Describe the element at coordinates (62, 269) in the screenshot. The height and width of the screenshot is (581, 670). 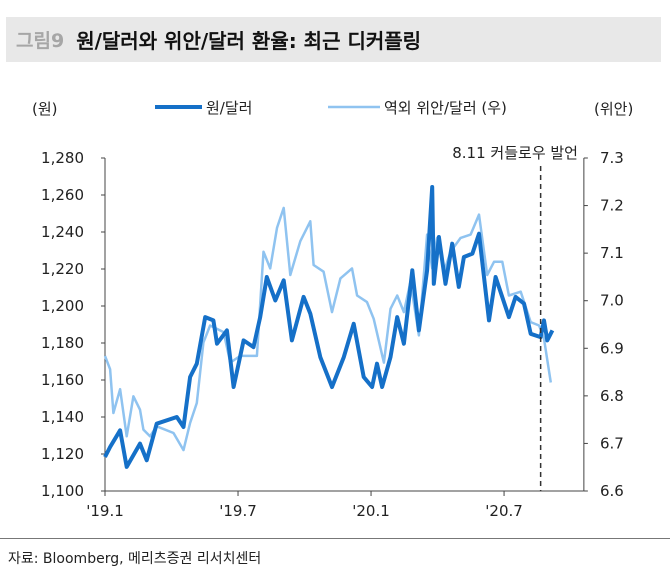
I see `left-tick-label: 1,220` at that location.